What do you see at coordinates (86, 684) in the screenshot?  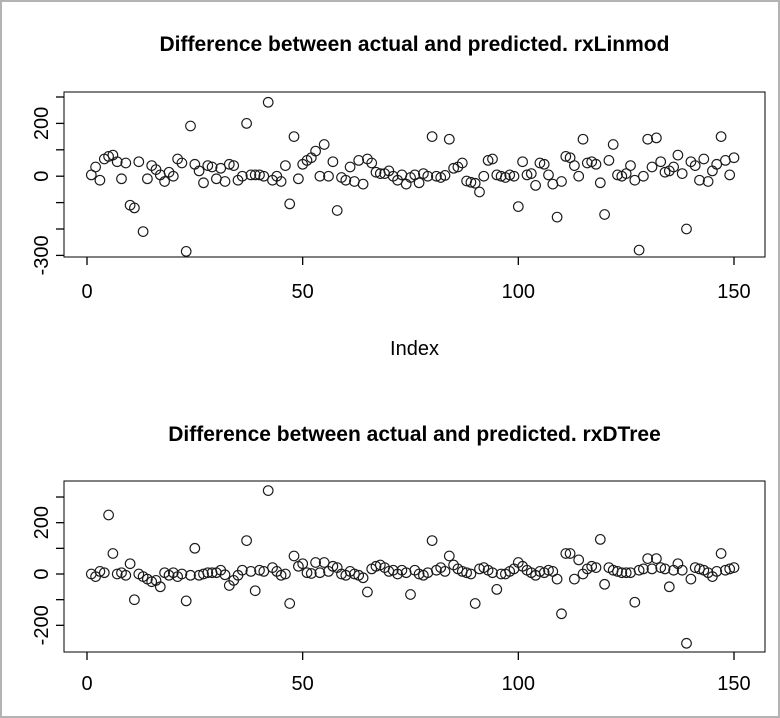 I see `x-tick-label: 0` at bounding box center [86, 684].